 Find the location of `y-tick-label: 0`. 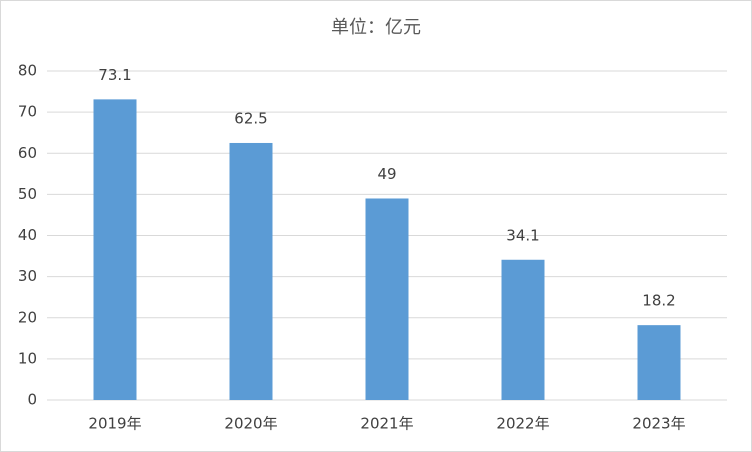

y-tick-label: 0 is located at coordinates (32, 400).